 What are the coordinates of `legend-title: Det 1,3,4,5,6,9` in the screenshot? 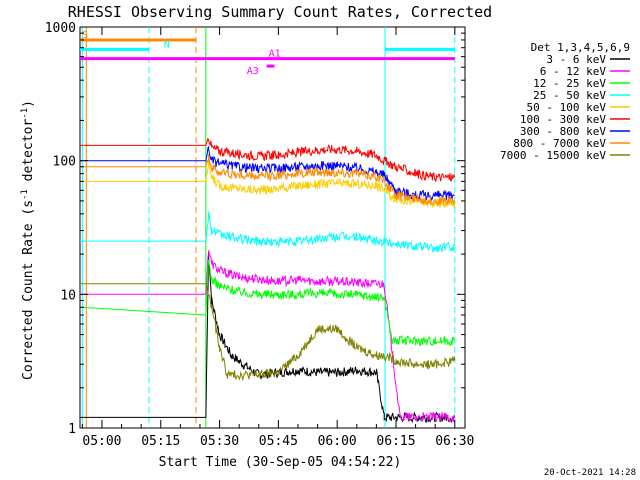 It's located at (580, 47).